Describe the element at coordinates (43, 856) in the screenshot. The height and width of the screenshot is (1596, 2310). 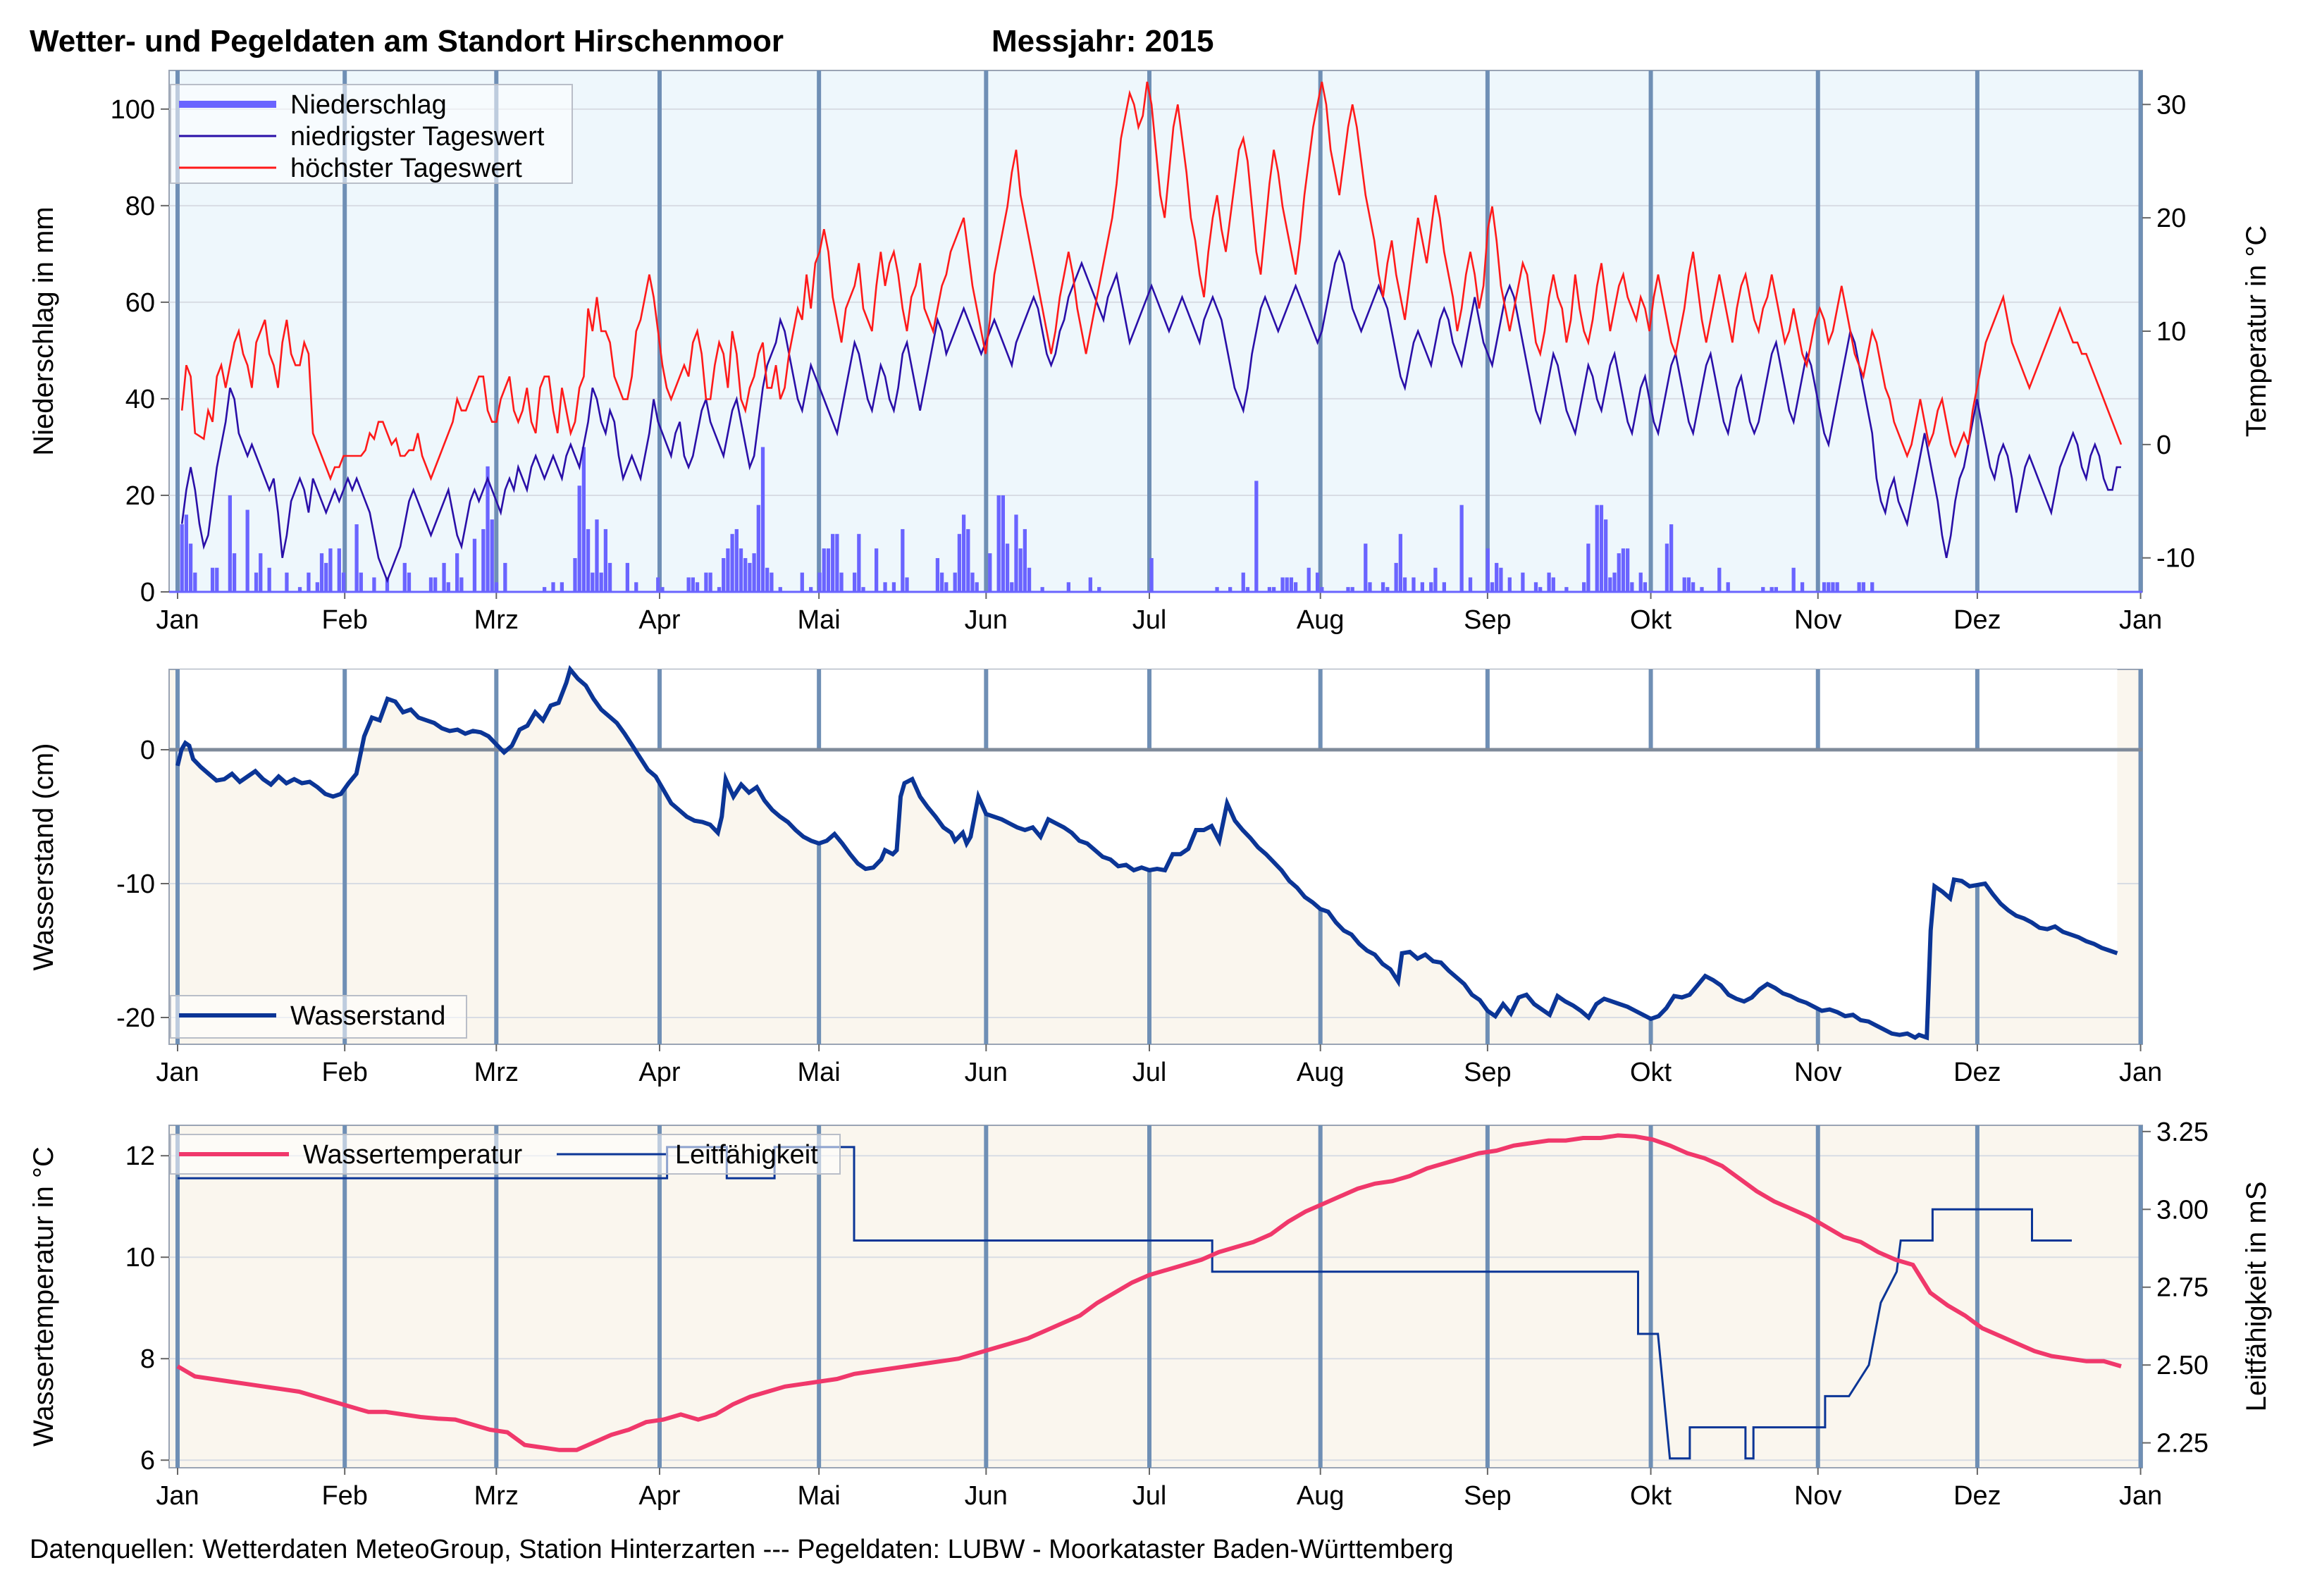
I see `y-axis-label: Wasserstand (cm)` at that location.